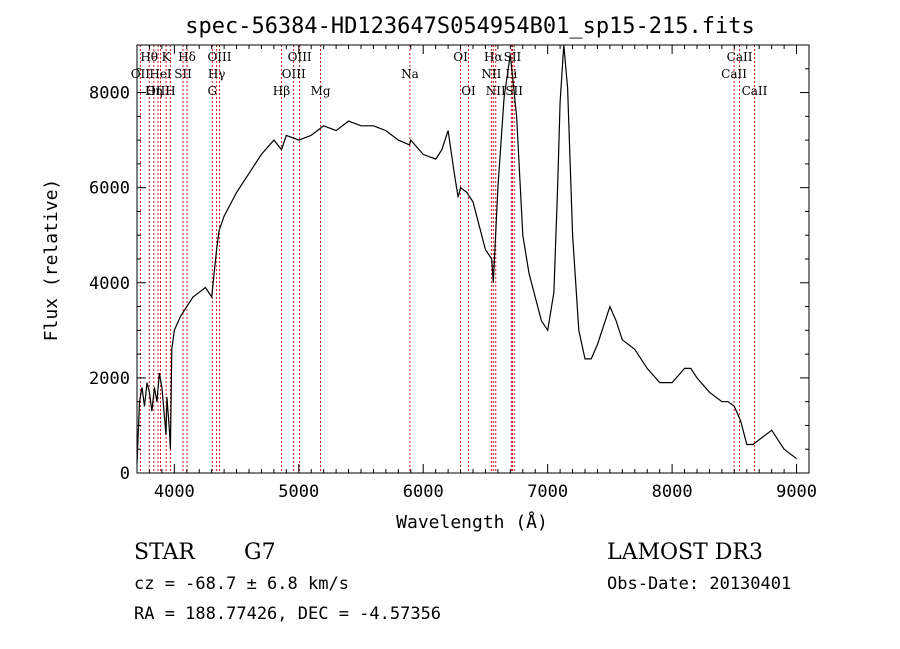 This screenshot has width=900, height=649. Describe the element at coordinates (125, 474) in the screenshot. I see `y-tick-label: 0` at that location.